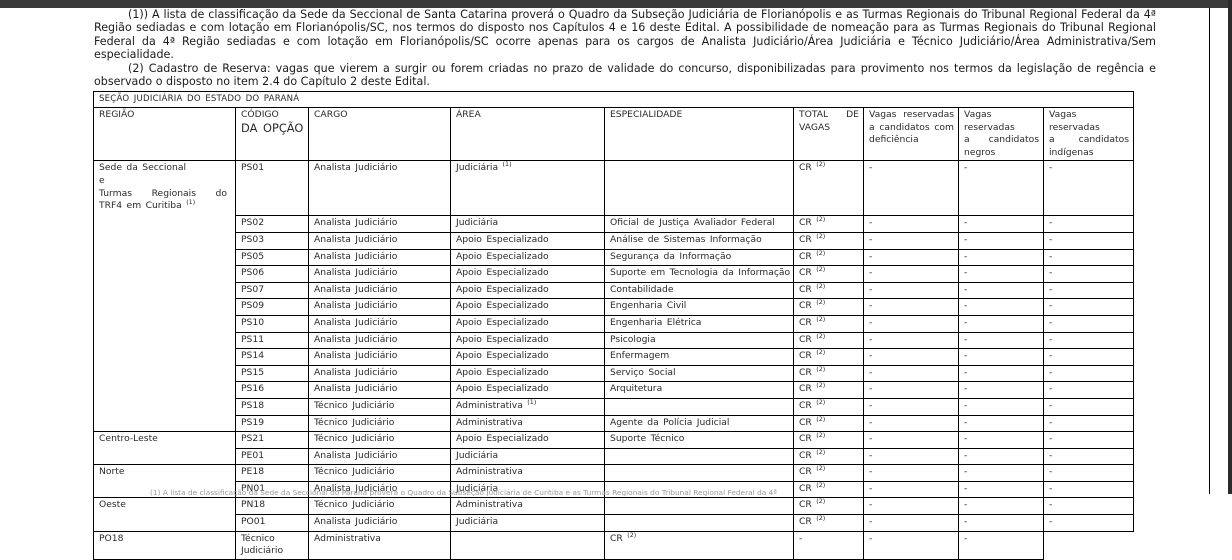  Describe the element at coordinates (527, 134) in the screenshot. I see `col-header-area: ÁREA` at that location.